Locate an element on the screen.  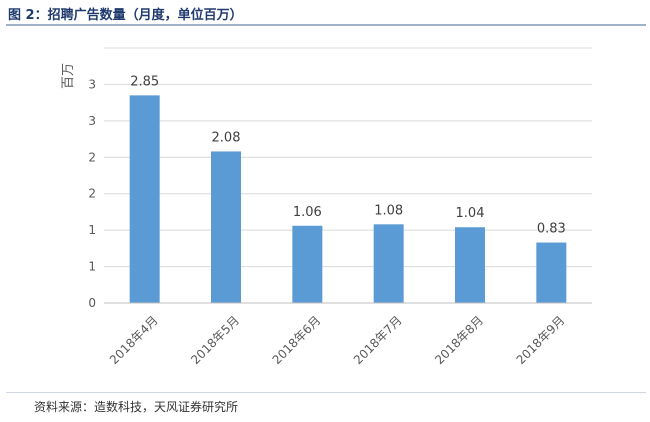
source-note: 资料来源：造数科技，天风证券研究所 is located at coordinates (136, 407).